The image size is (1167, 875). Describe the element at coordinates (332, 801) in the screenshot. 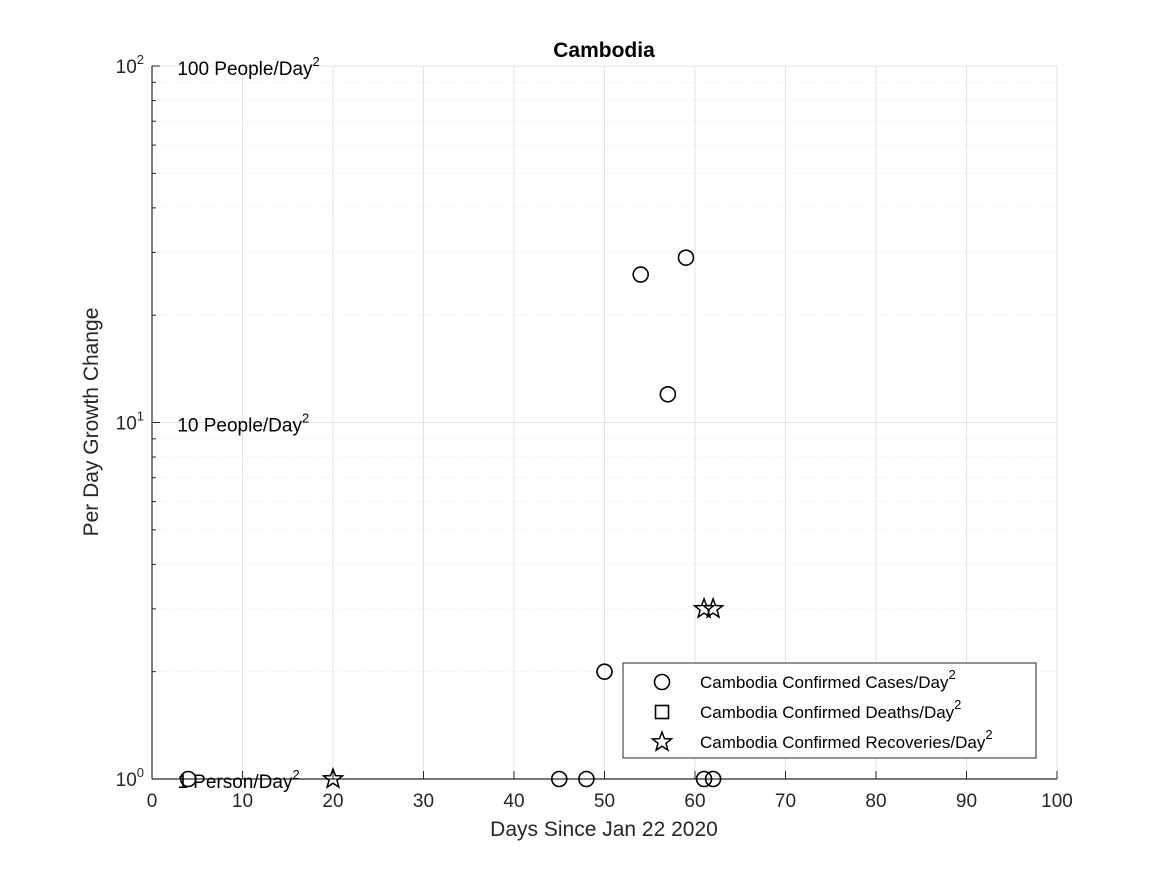

I see `x-tick-label: 20` at that location.